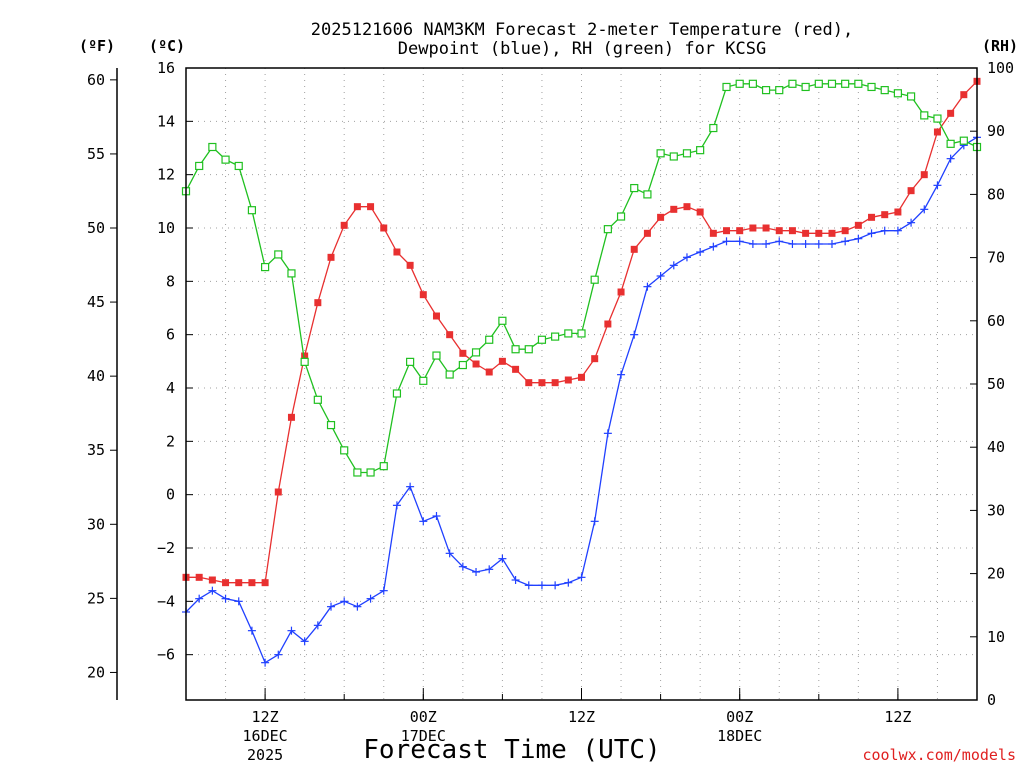 The image size is (1024, 768). I want to click on rh-tick-label: 70, so click(996, 258).